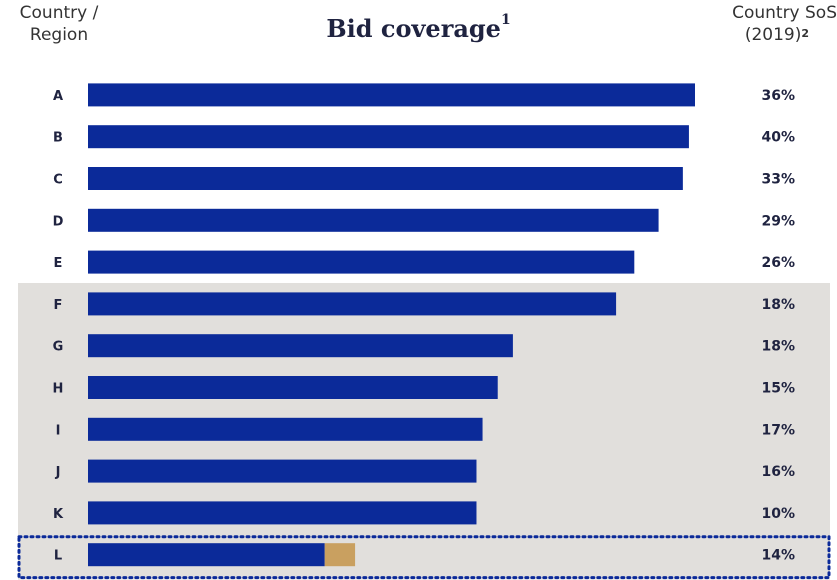  Describe the element at coordinates (58, 138) in the screenshot. I see `category-label: B` at that location.